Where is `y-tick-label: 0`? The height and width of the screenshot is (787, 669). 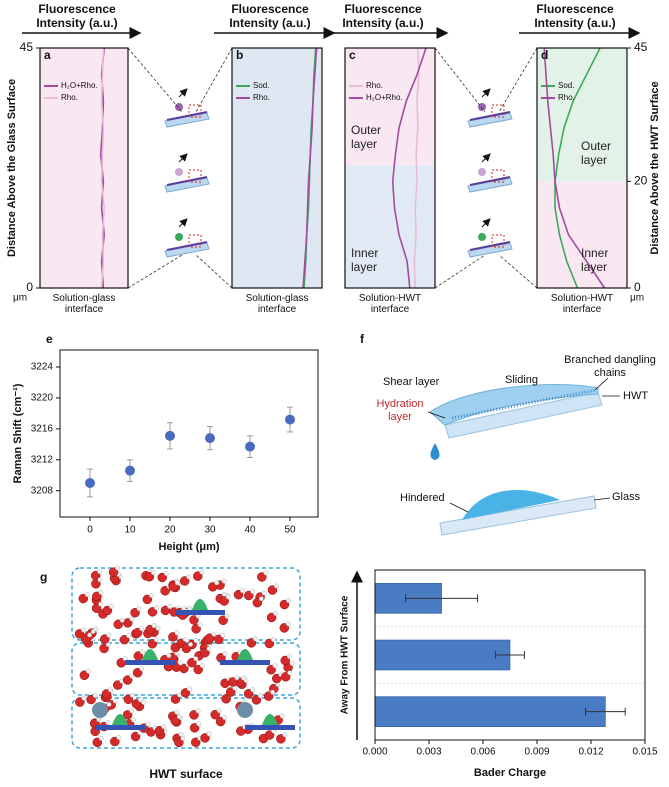
y-tick-label: 0 is located at coordinates (29, 287).